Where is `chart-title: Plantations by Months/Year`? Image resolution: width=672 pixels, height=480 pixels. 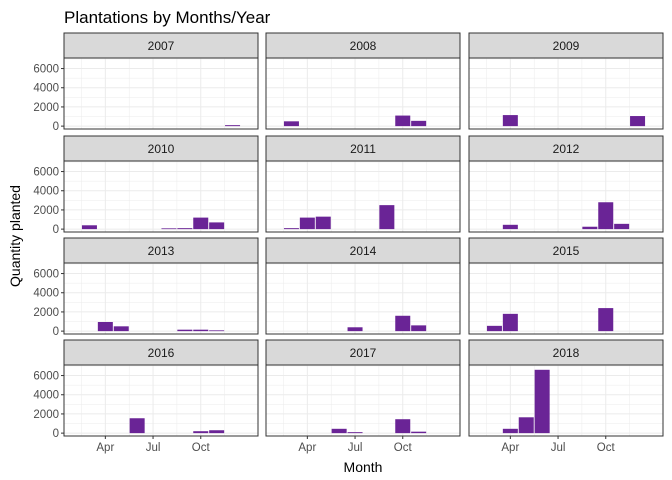 chart-title: Plantations by Months/Year is located at coordinates (167, 17).